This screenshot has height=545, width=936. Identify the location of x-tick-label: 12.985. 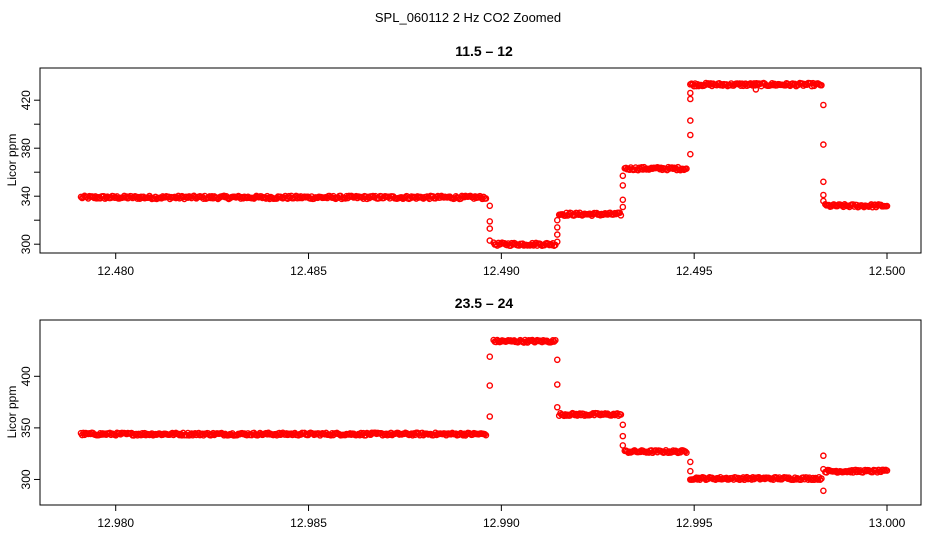
(308, 523).